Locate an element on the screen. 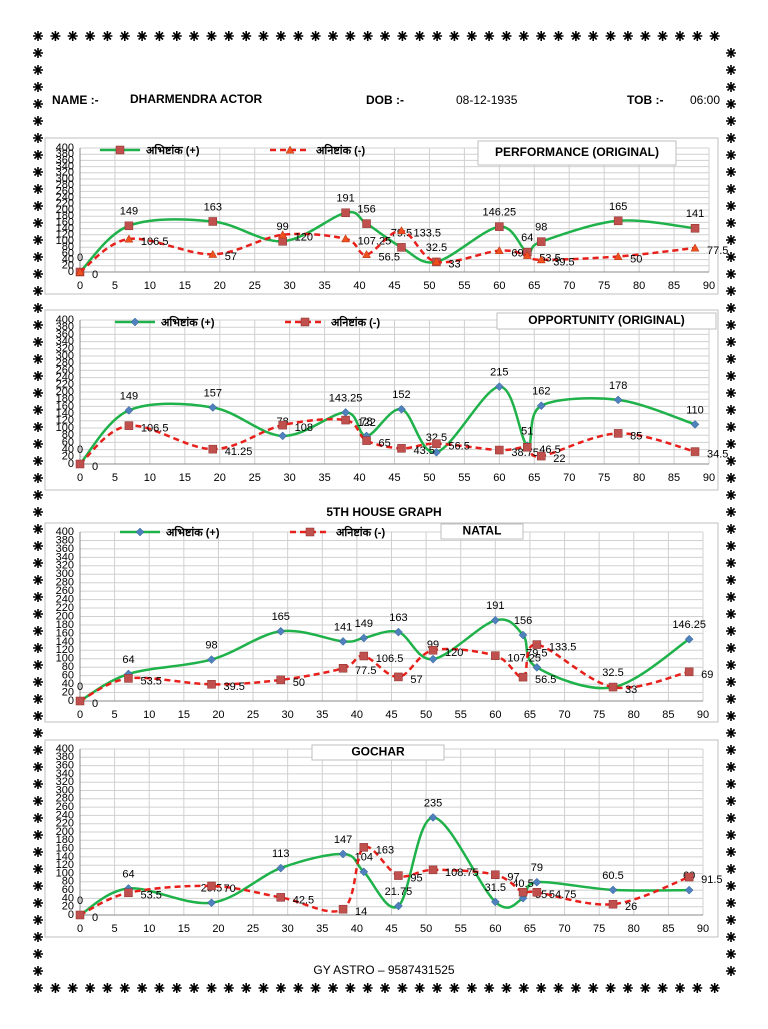 This screenshot has height=1029, width=768. y-tick-label: 180 is located at coordinates (65, 216).